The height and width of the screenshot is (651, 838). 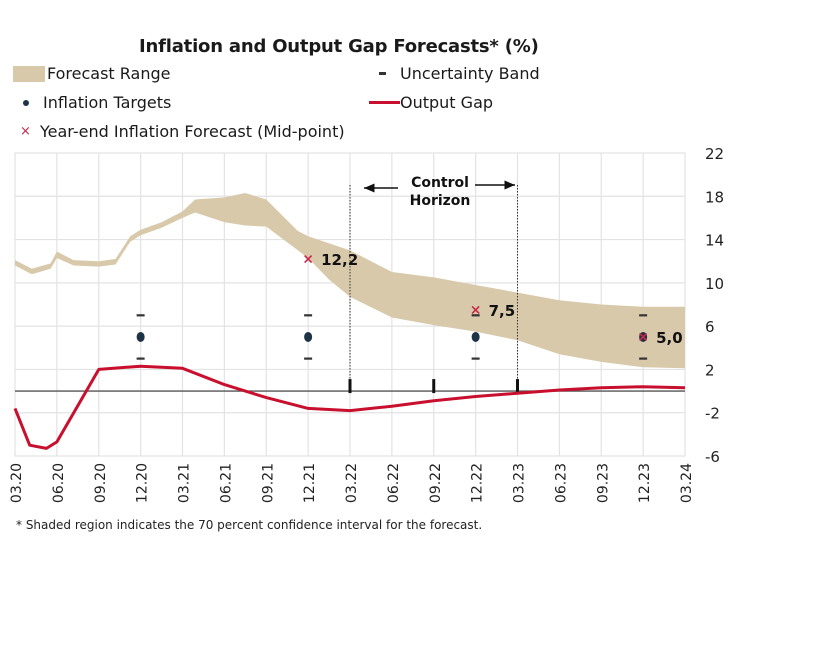 I want to click on x-tick-label: 03.21, so click(x=185, y=483).